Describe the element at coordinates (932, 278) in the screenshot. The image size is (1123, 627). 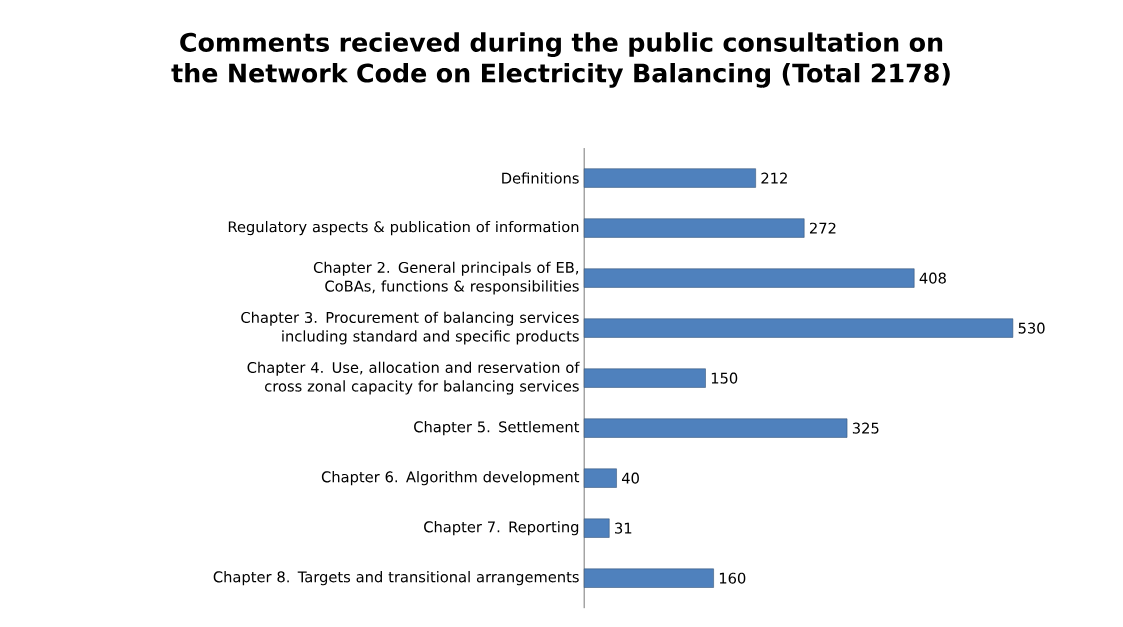
I see `data-label: 408` at that location.